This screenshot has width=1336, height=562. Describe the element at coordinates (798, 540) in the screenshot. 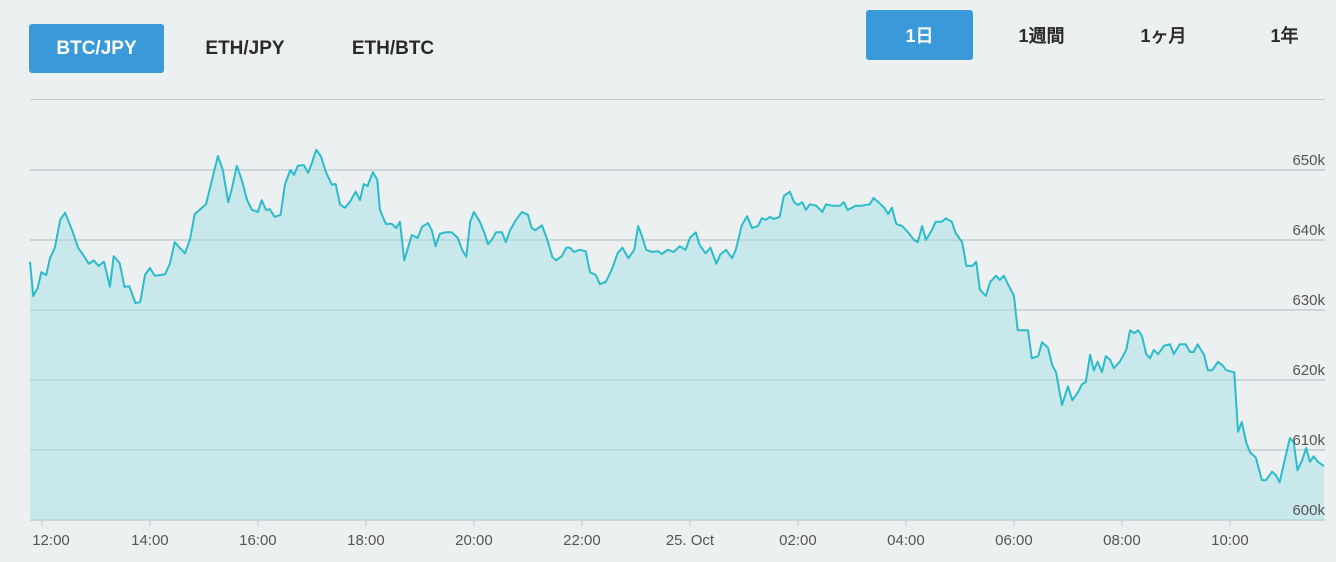

I see `x-tick-label: 02:00` at that location.